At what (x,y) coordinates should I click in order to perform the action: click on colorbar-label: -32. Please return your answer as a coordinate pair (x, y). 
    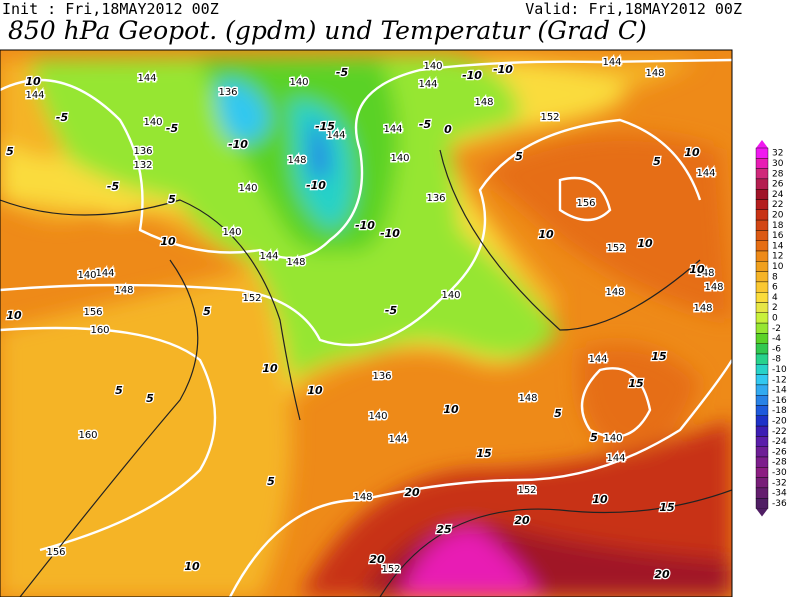
    Looking at the image, I should click on (779, 483).